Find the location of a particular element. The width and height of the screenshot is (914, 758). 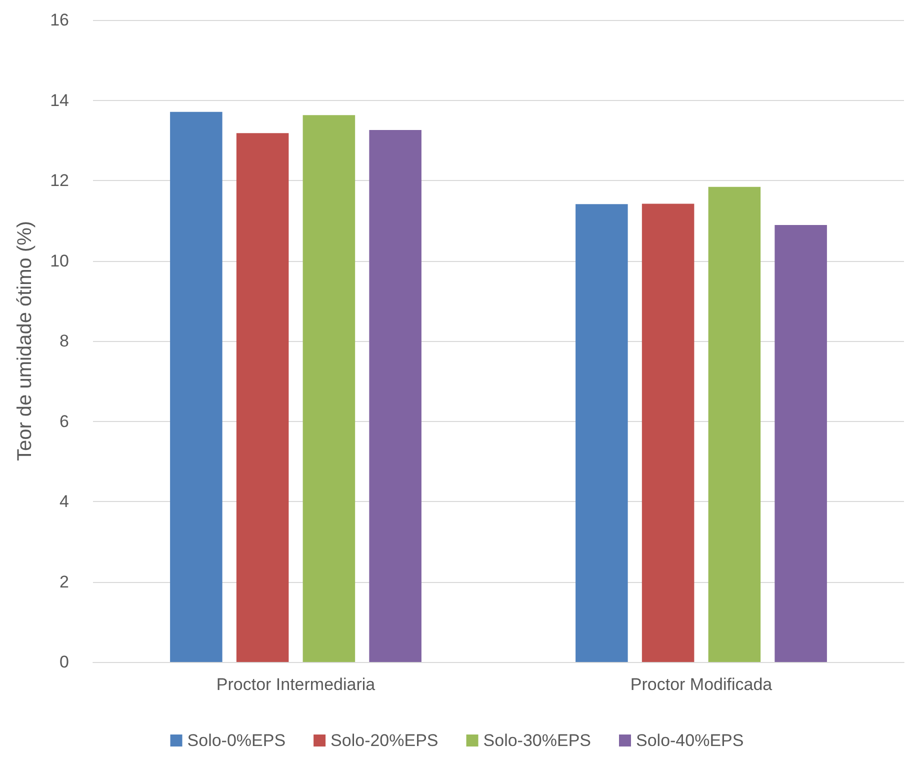

legend-label: Solo-40%EPS is located at coordinates (690, 740).